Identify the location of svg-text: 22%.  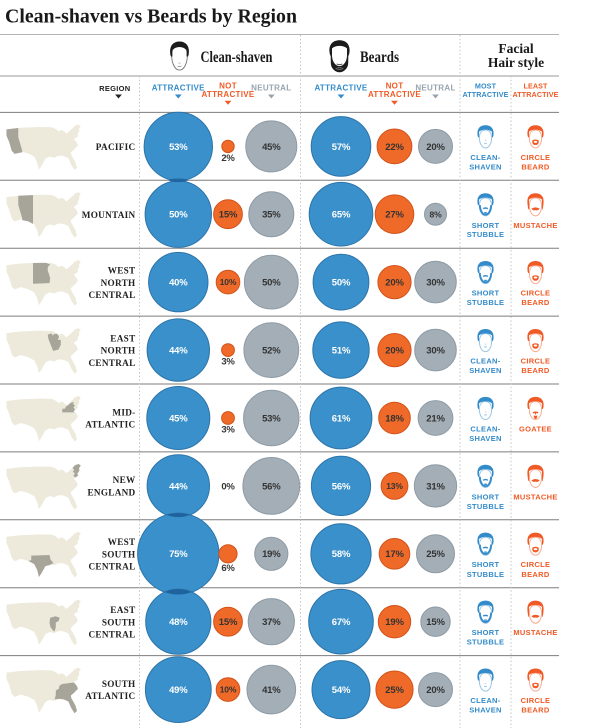
(394, 147).